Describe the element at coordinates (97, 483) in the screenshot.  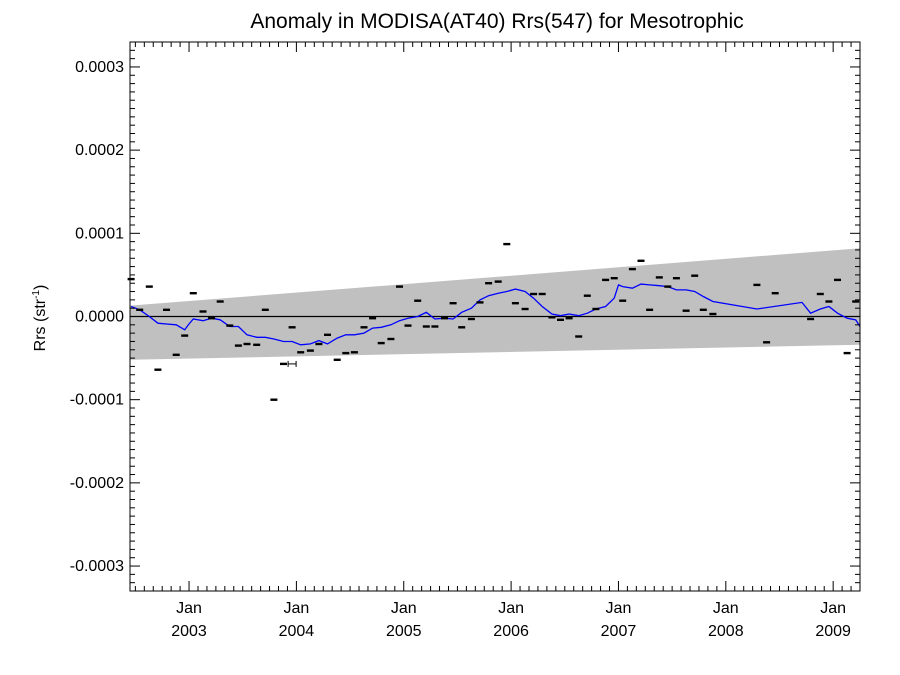
I see `y-tick-label: -0.0002` at that location.